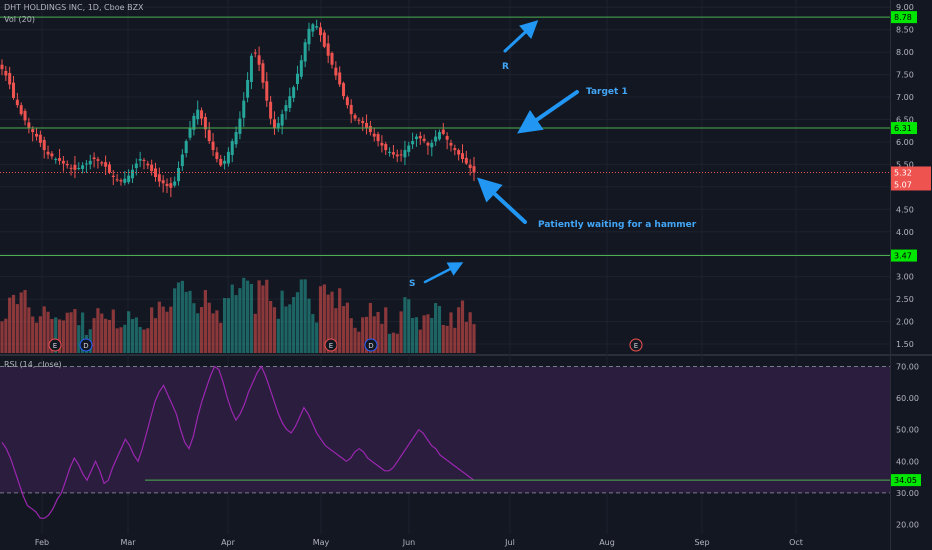 The image size is (932, 550). I want to click on price-tag, so click(911, 184).